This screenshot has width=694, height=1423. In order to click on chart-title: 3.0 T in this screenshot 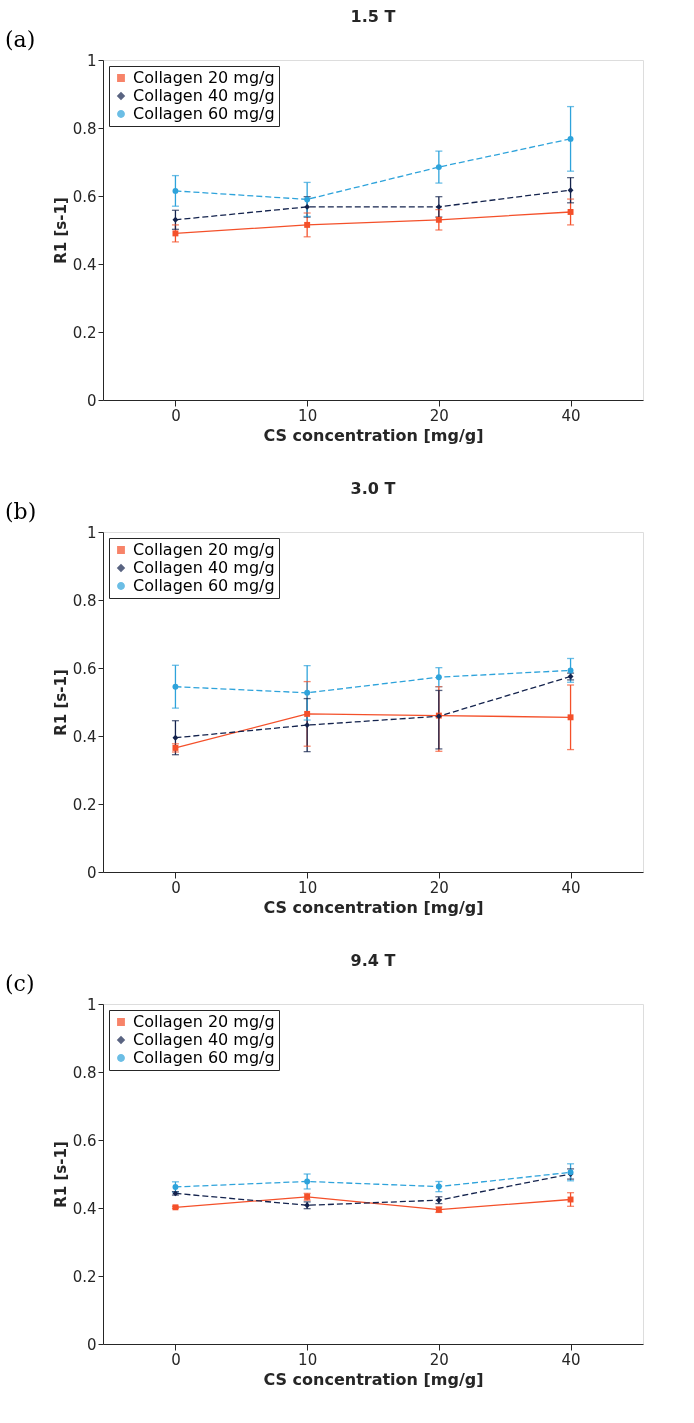, I will do `click(373, 488)`.